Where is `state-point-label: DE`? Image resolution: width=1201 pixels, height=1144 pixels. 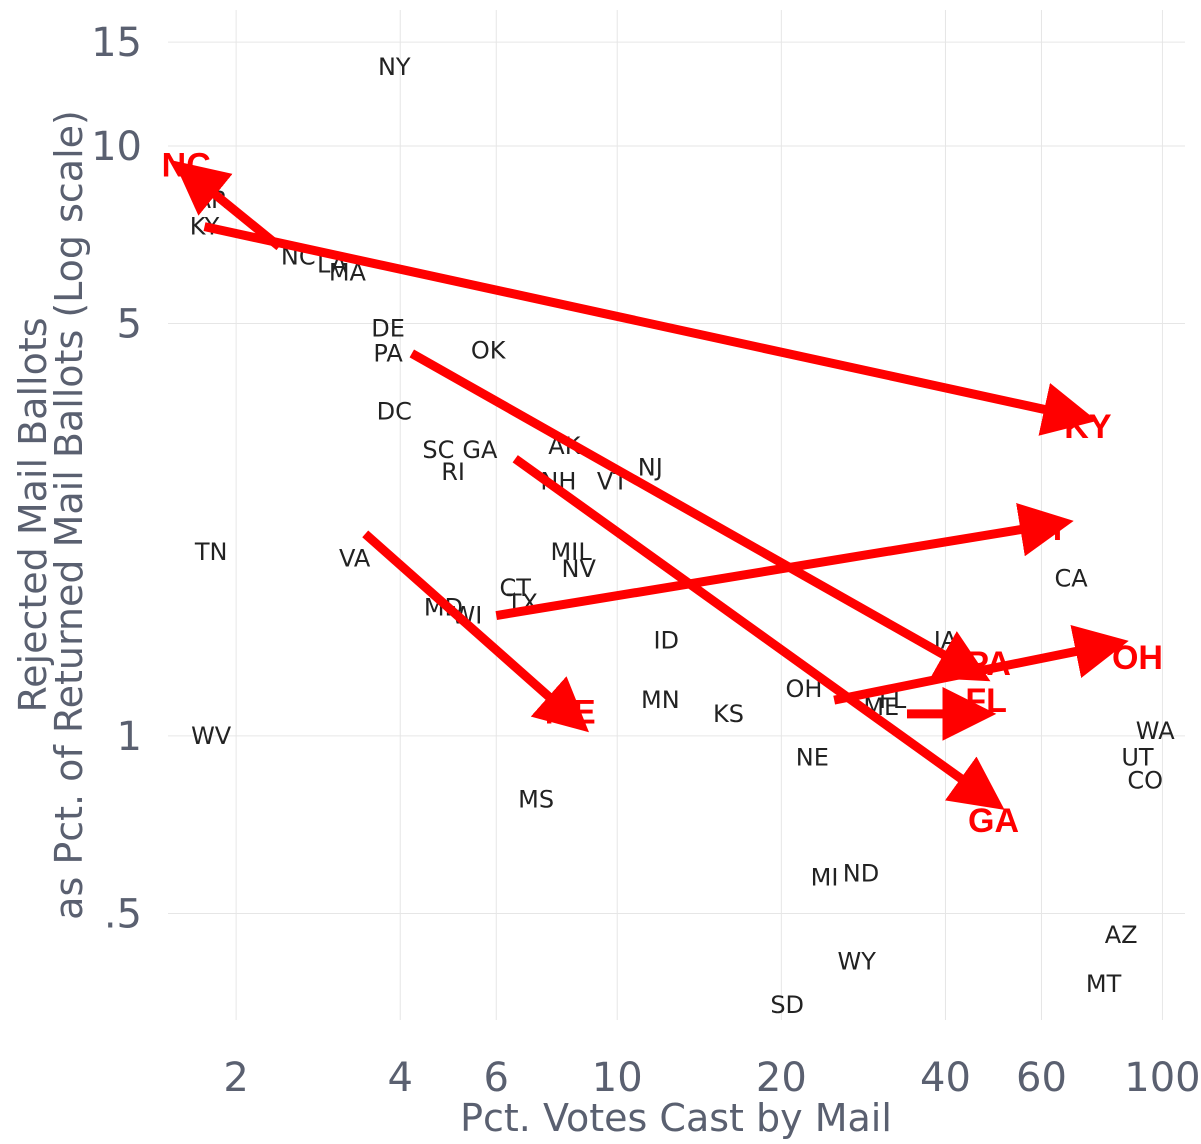
state-point-label: DE is located at coordinates (388, 329).